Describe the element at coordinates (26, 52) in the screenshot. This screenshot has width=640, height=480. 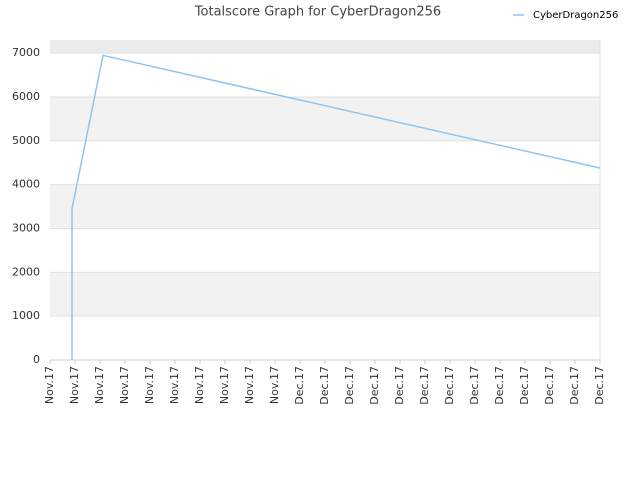
I see `y-tick-label: 7000` at that location.